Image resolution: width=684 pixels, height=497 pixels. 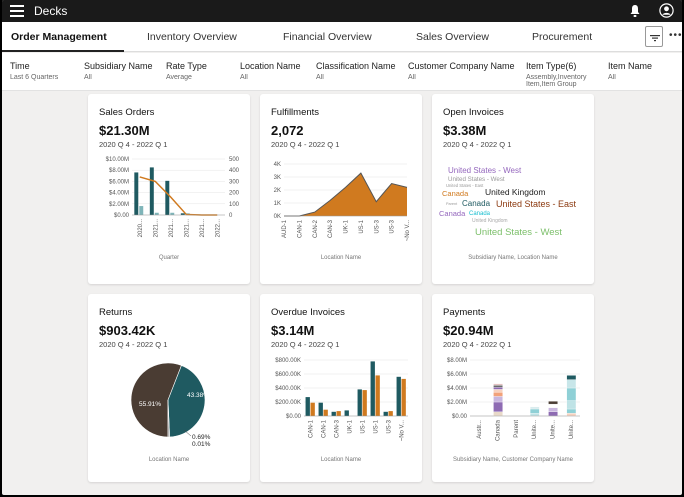 I want to click on pie-label: 0.01%, so click(x=201, y=444).